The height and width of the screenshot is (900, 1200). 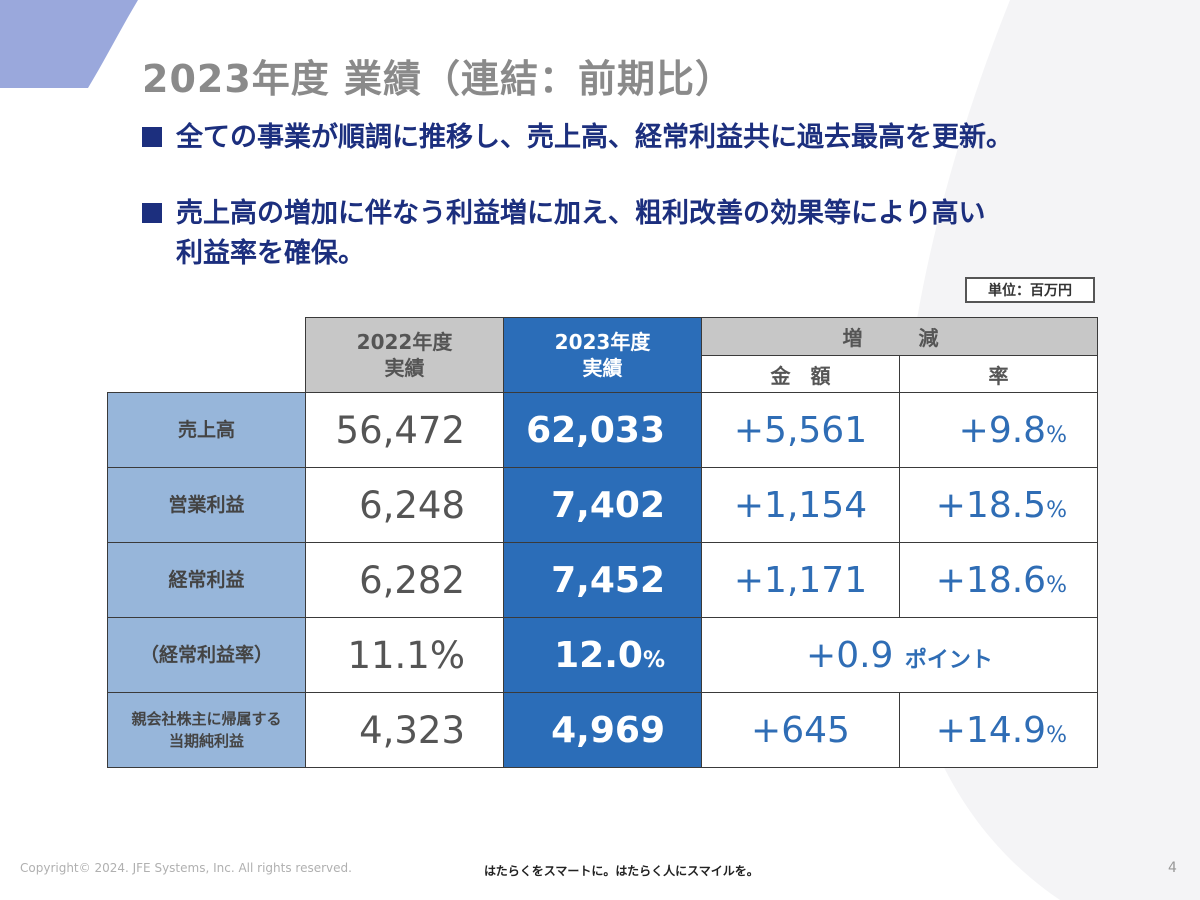 What do you see at coordinates (800, 374) in the screenshot?
I see `header-change-amount: 金 額` at bounding box center [800, 374].